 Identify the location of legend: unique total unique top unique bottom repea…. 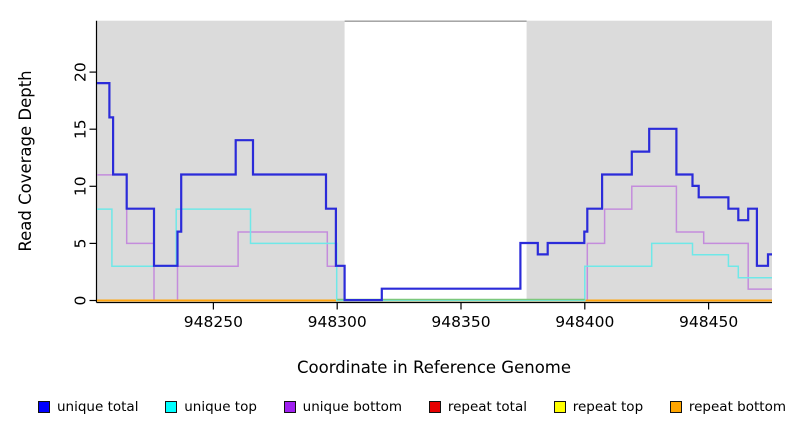
(412, 407).